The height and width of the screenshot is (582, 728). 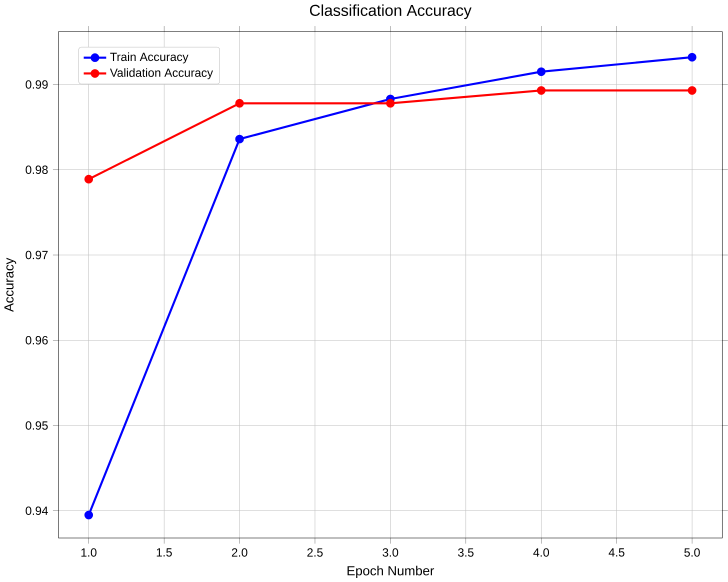 I want to click on chart-title: Classification Accuracy, so click(x=391, y=11).